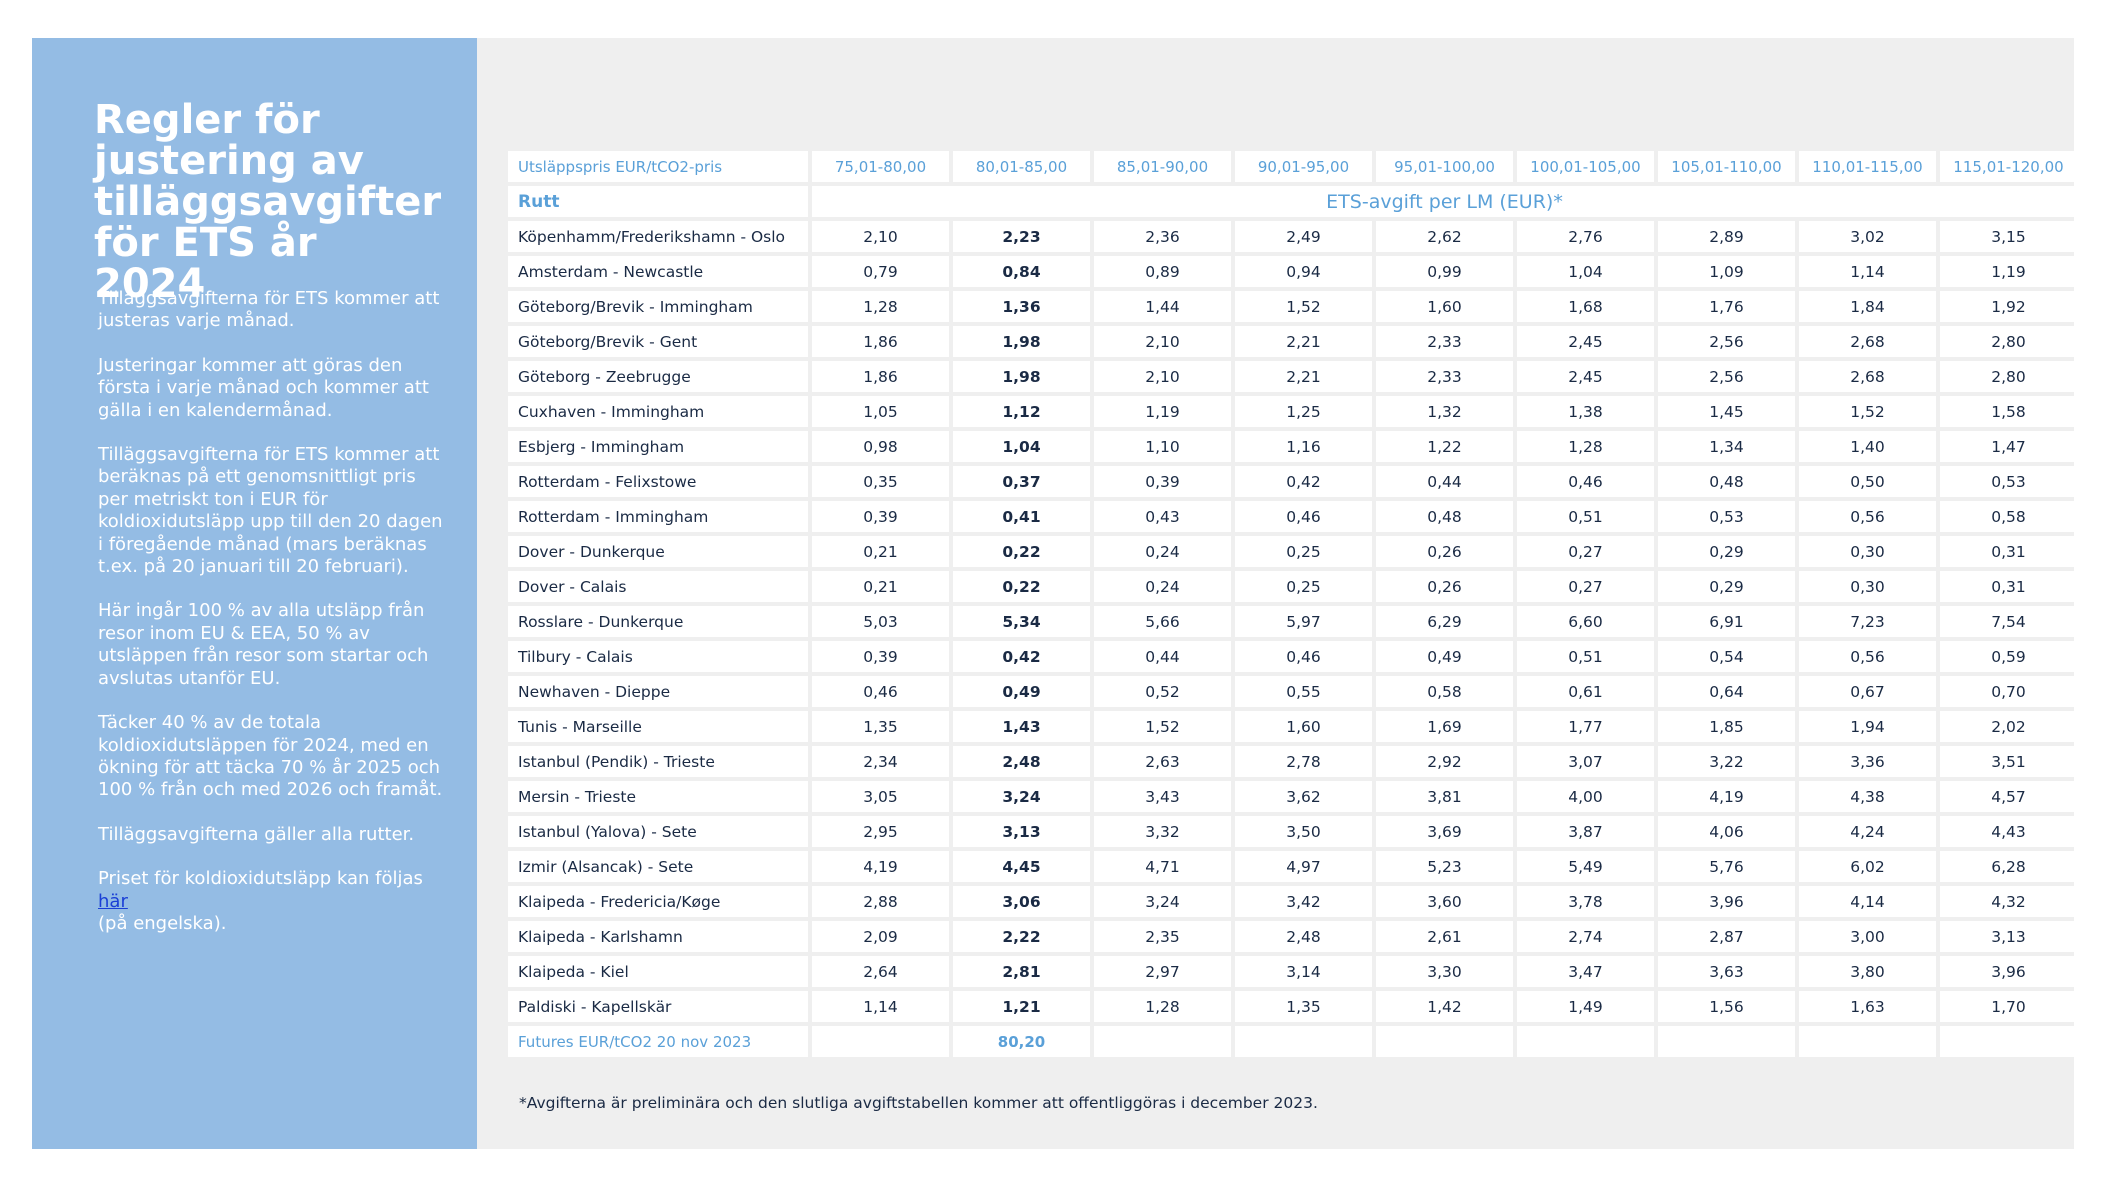 The width and height of the screenshot is (2112, 1188). Describe the element at coordinates (1162, 796) in the screenshot. I see `value-cell: 3,43` at that location.